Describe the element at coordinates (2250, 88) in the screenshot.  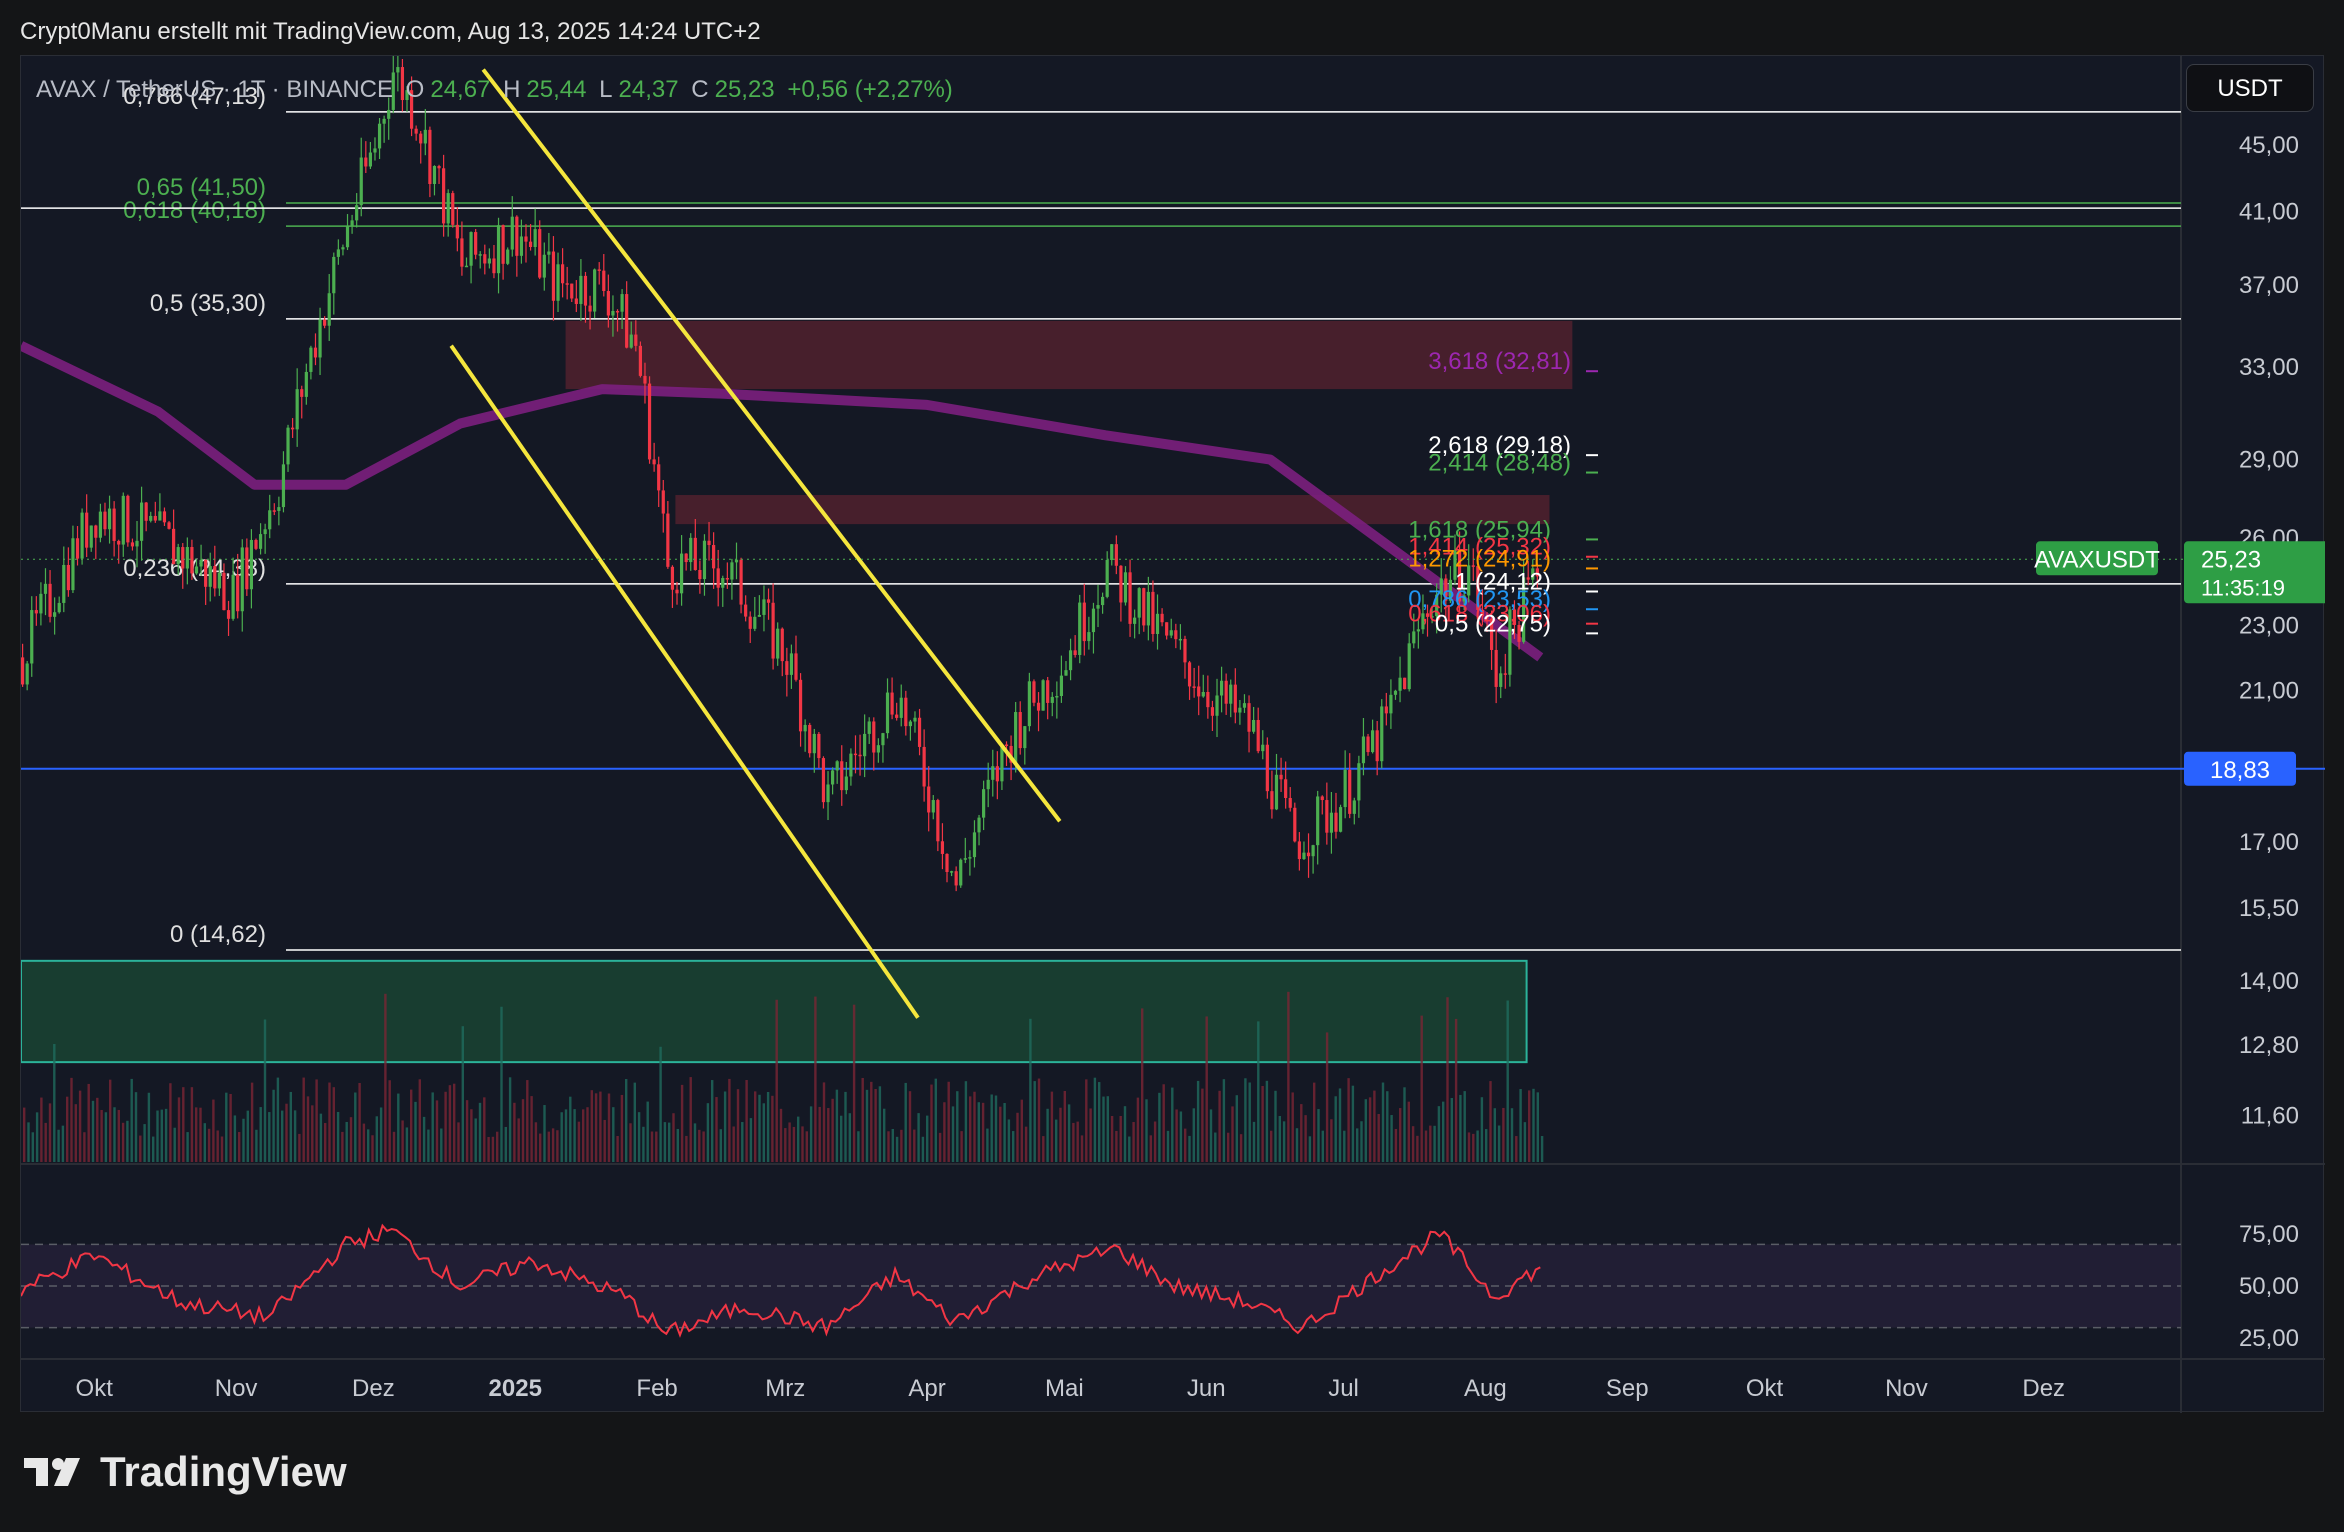
I see `currency-button: USDT` at that location.